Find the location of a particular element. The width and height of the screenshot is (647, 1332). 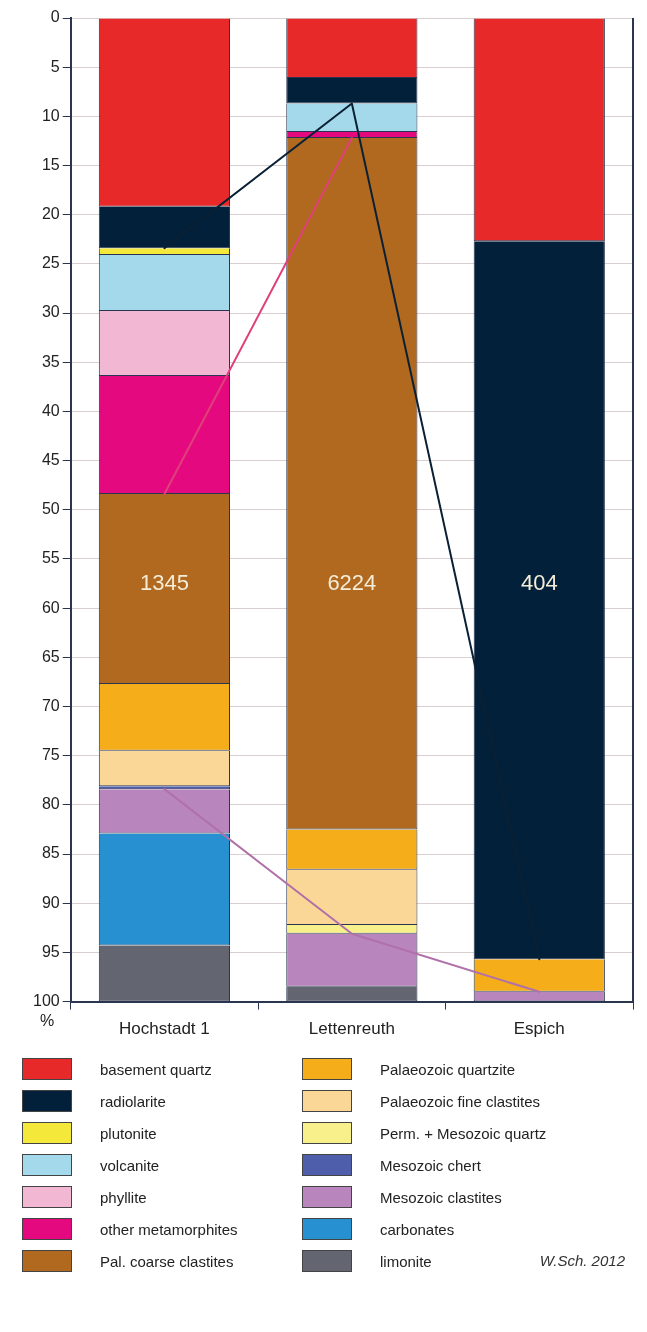

y-tick-label: 10 is located at coordinates (50, 115).